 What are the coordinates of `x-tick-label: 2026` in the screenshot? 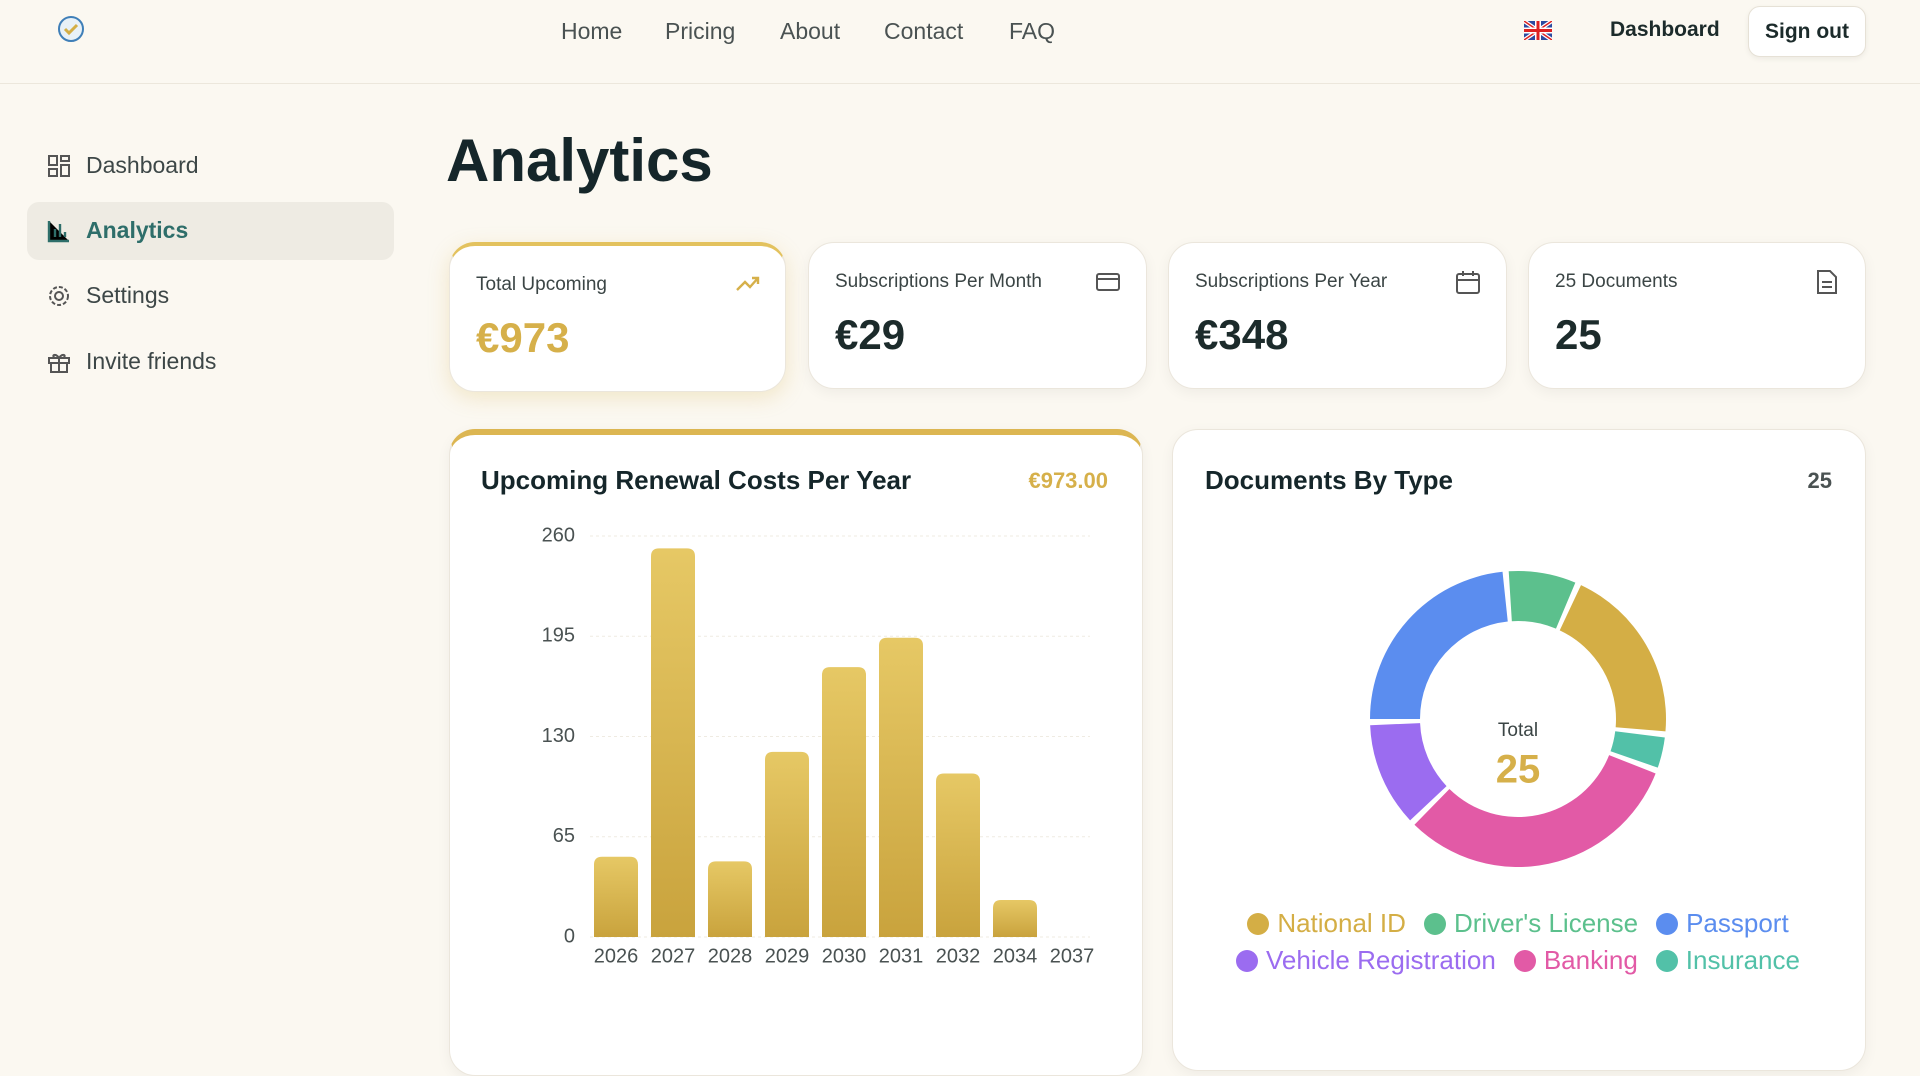 It's located at (616, 956).